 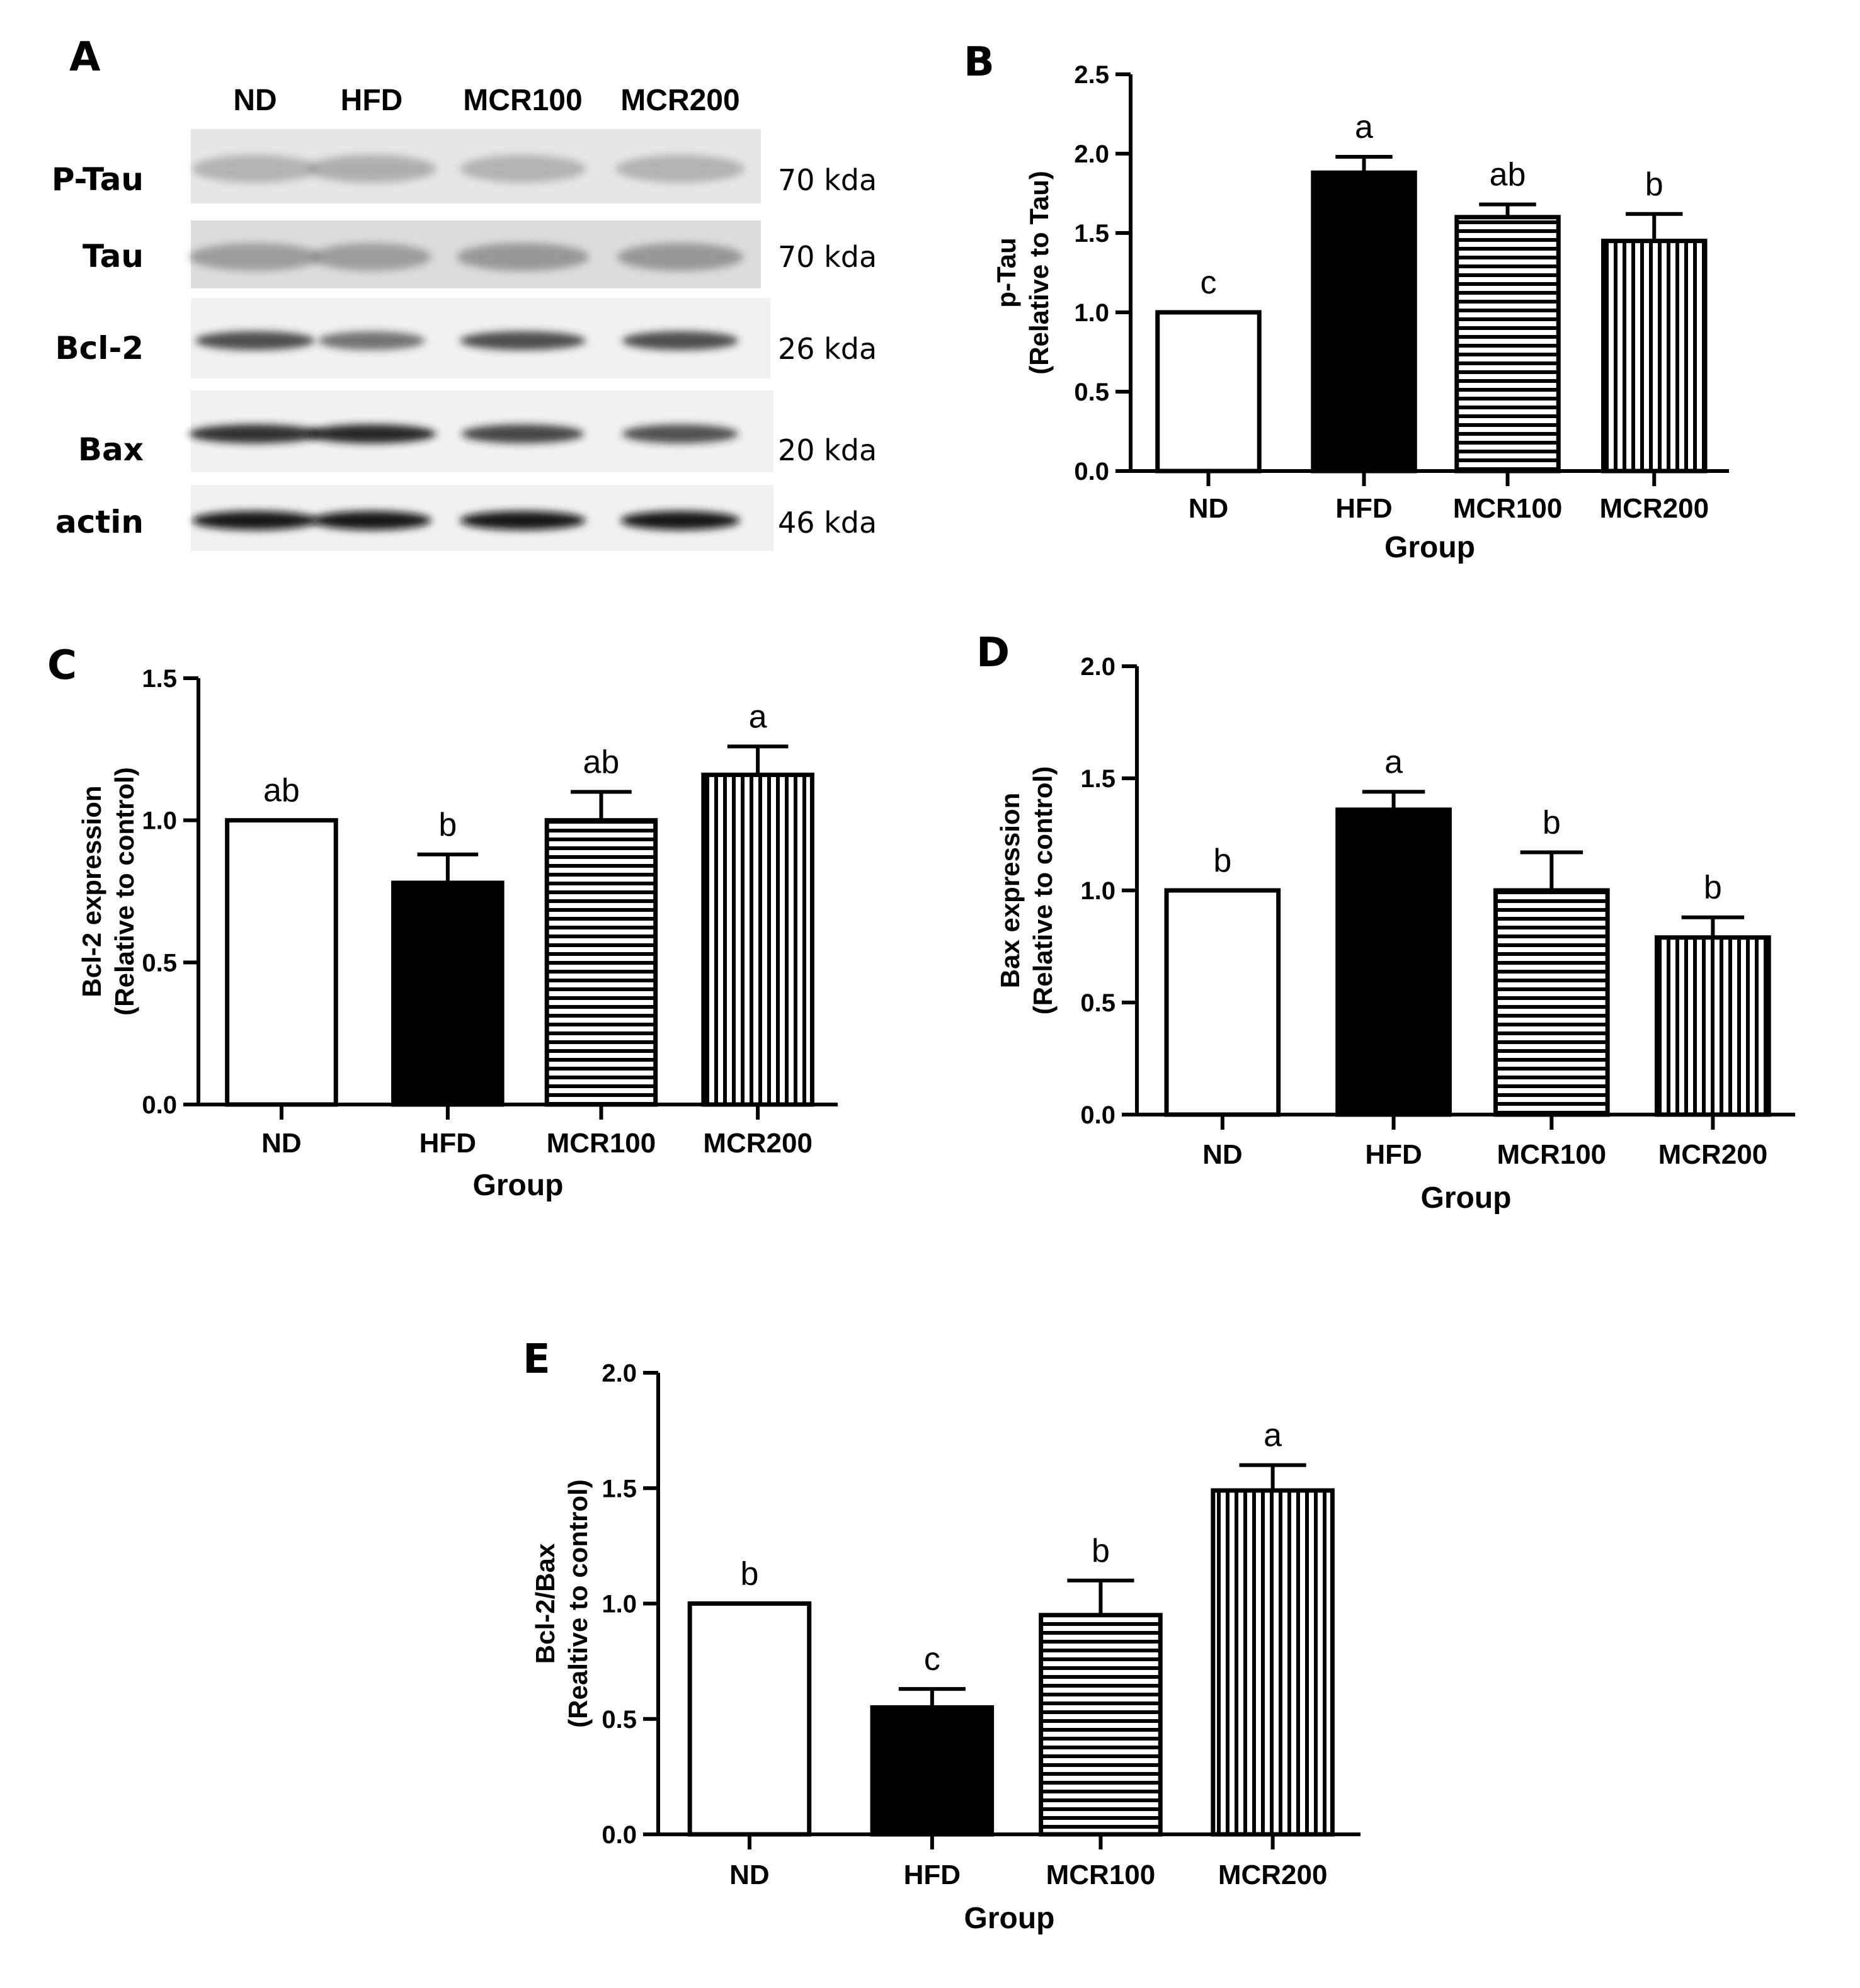 What do you see at coordinates (111, 450) in the screenshot?
I see `blot-label-bax: Bax` at bounding box center [111, 450].